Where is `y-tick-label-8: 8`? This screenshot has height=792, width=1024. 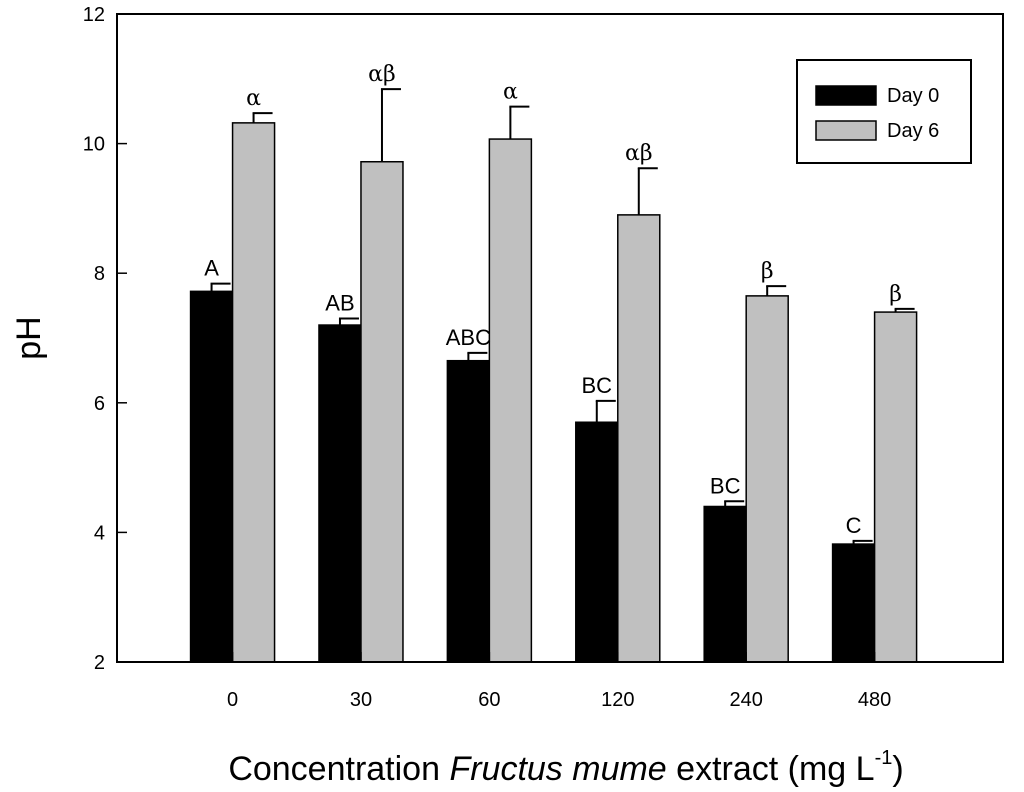
y-tick-label-8: 8 is located at coordinates (99, 274).